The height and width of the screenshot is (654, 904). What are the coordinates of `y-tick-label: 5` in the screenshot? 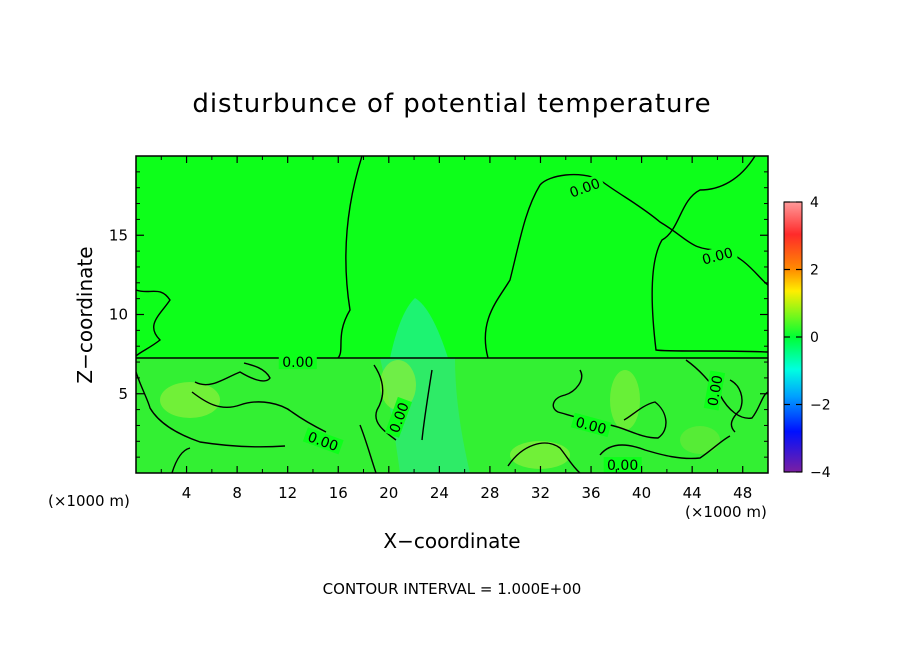 It's located at (123, 394).